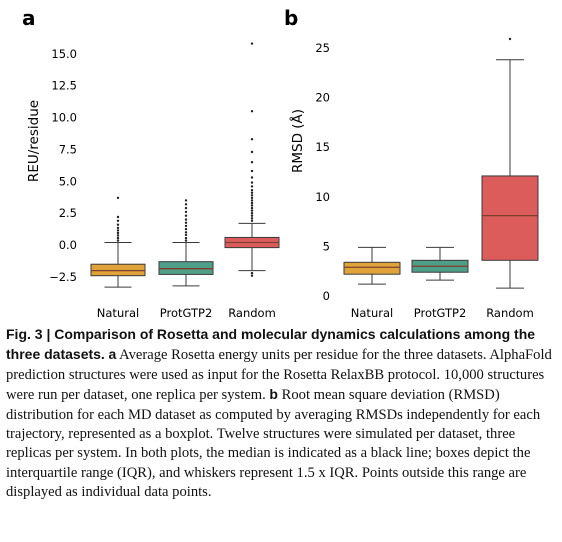  Describe the element at coordinates (297, 141) in the screenshot. I see `y-axis-label: RMSD (Å)` at that location.